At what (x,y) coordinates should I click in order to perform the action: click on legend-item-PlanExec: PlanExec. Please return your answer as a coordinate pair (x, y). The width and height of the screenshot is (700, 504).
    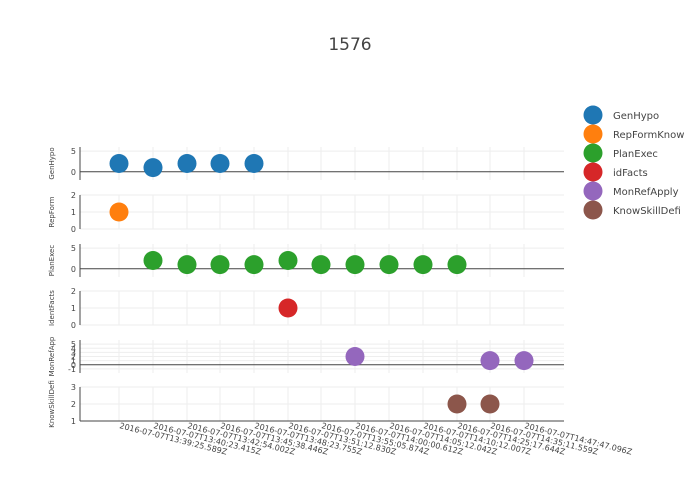
    Looking at the image, I should click on (620, 153).